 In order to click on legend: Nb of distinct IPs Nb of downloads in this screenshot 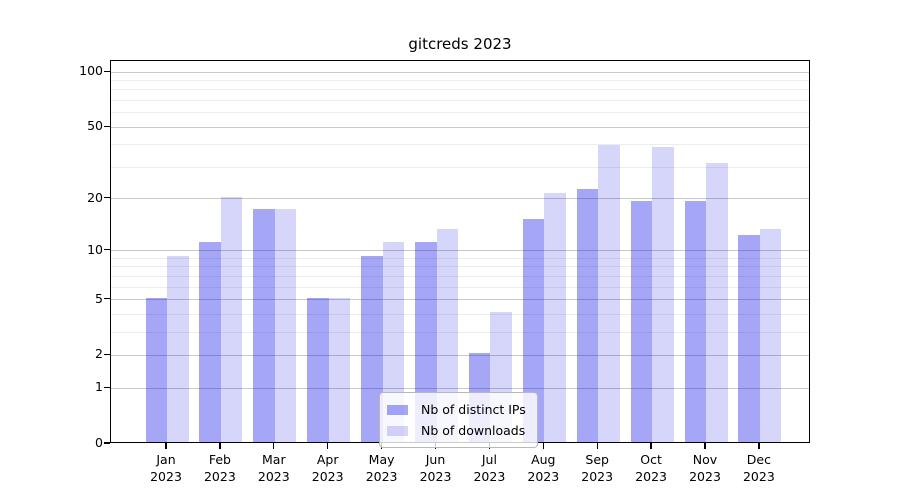, I will do `click(458, 420)`.